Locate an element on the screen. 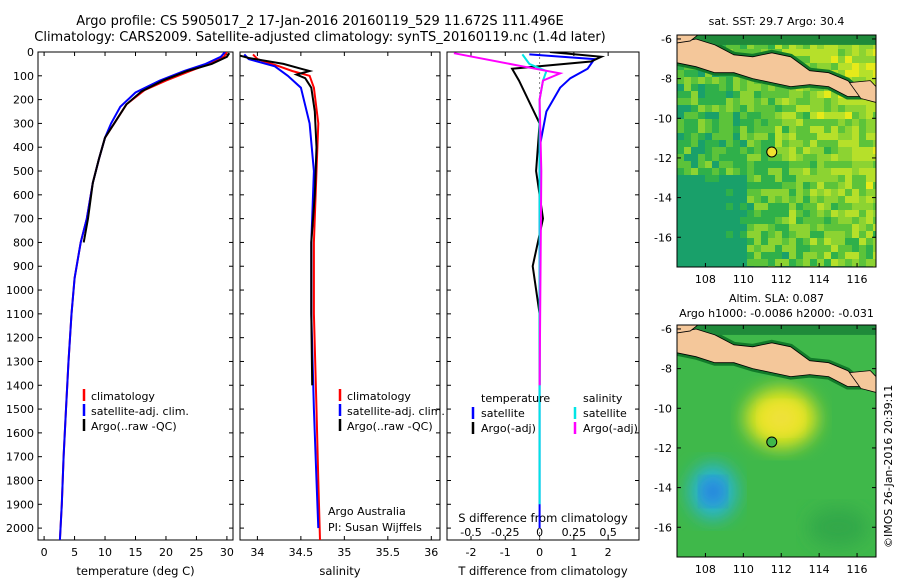 Image resolution: width=900 pixels, height=580 pixels. top-tick-label: 0.25 is located at coordinates (574, 532).